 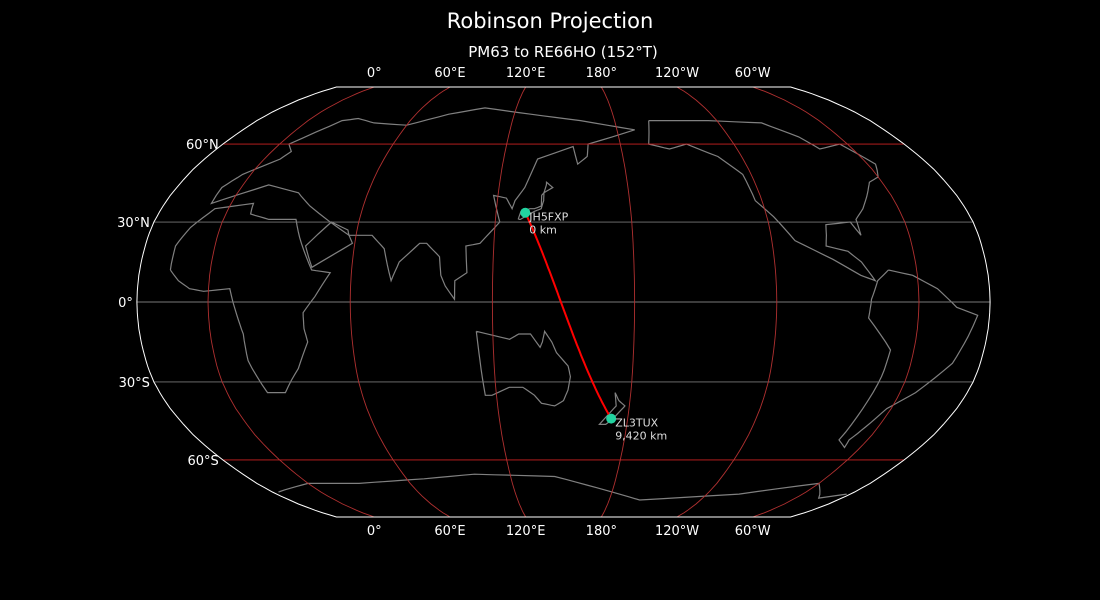 What do you see at coordinates (543, 230) in the screenshot?
I see `station-distance: 0 km` at bounding box center [543, 230].